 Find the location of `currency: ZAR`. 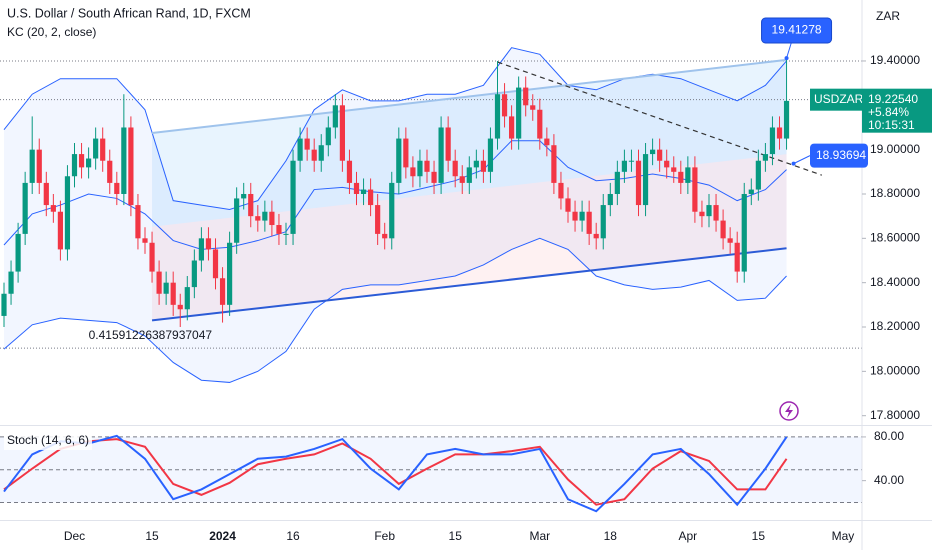

currency: ZAR is located at coordinates (888, 16).